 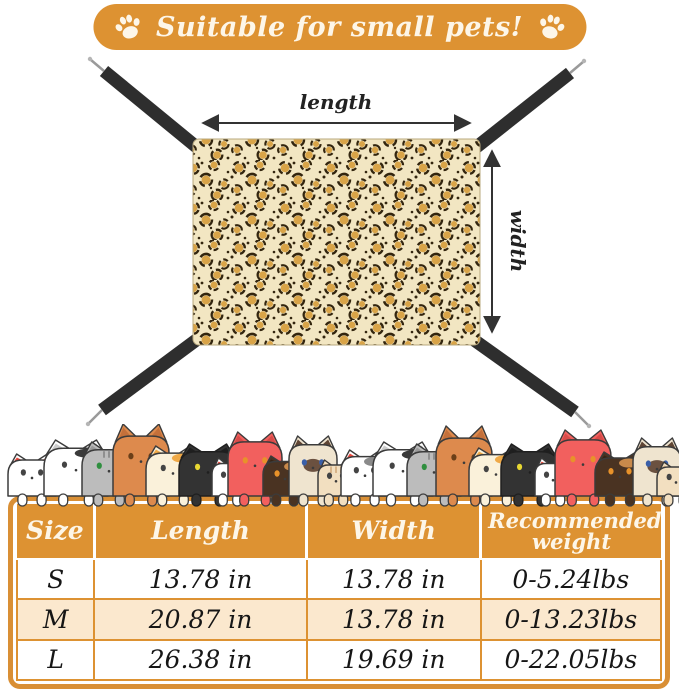 What do you see at coordinates (200, 660) in the screenshot?
I see `length-cell: 26.38 in` at bounding box center [200, 660].